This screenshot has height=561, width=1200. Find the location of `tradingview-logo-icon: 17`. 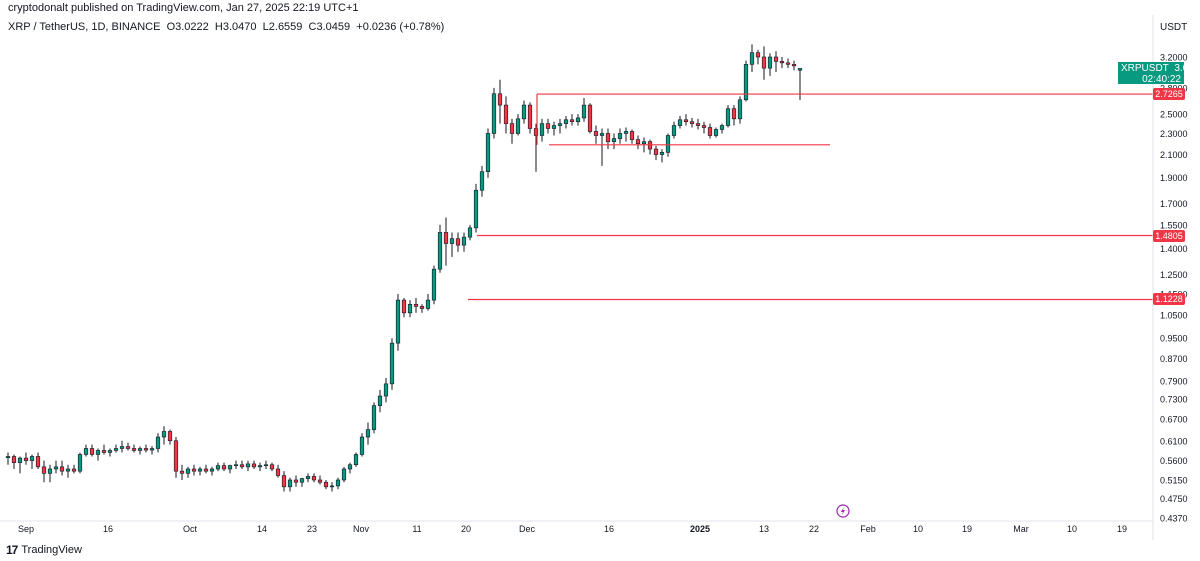

tradingview-logo-icon: 17 is located at coordinates (12, 550).